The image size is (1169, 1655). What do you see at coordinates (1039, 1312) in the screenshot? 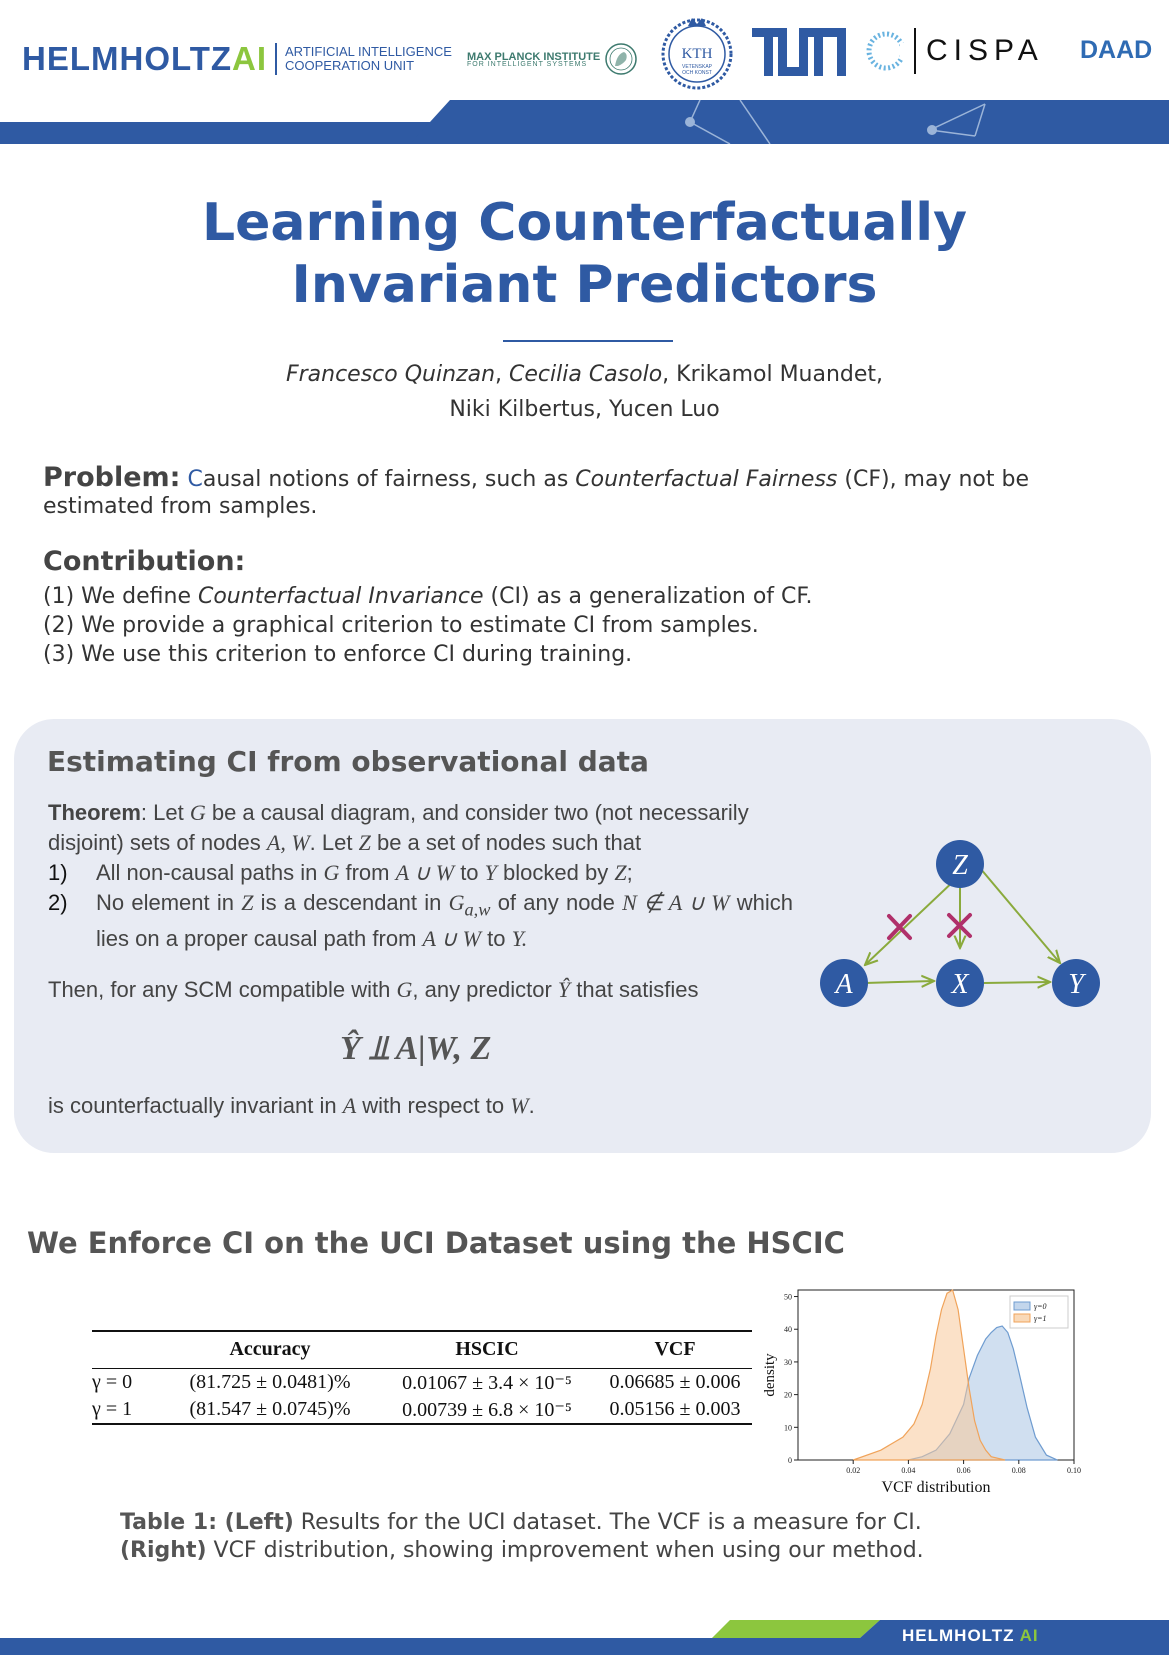
I see `legend-box` at bounding box center [1039, 1312].